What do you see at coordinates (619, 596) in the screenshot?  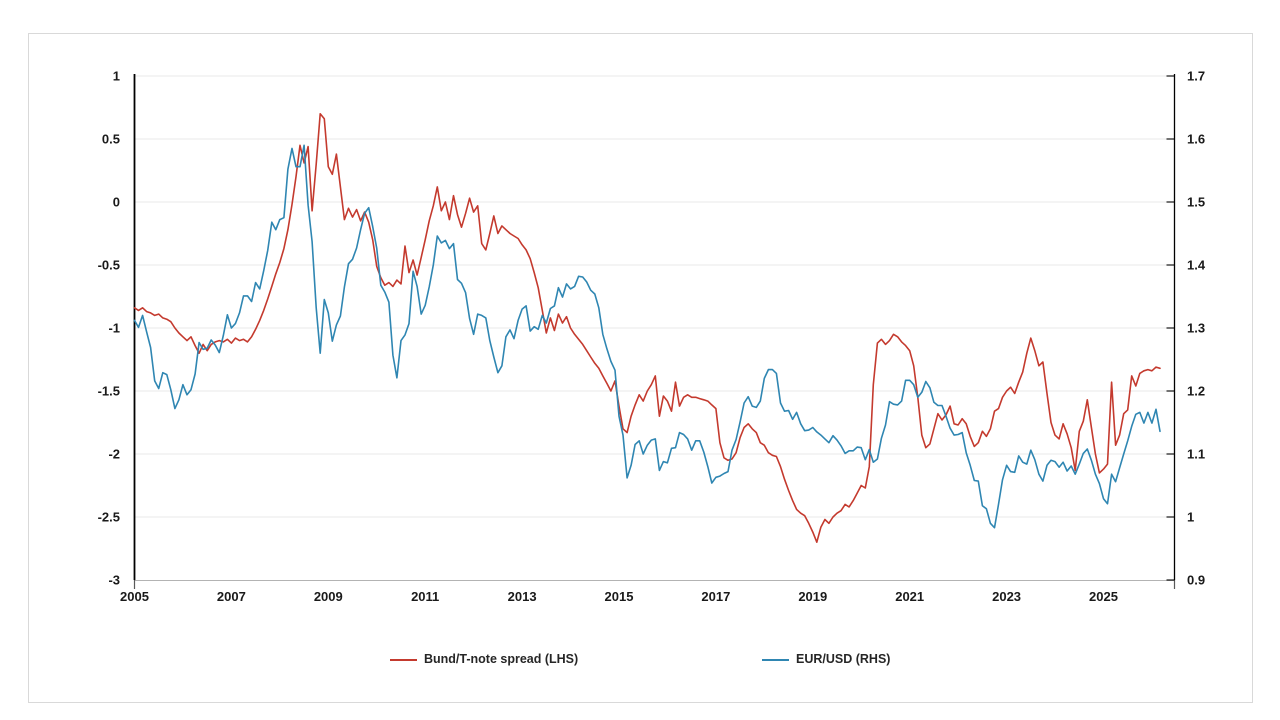 I see `x-axis-tick-label: 2015` at bounding box center [619, 596].